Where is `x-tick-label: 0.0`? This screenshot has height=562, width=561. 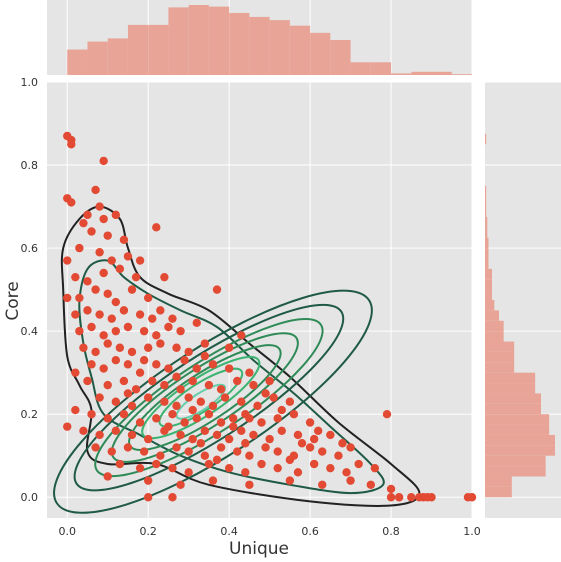 x-tick-label: 0.0 is located at coordinates (67, 531).